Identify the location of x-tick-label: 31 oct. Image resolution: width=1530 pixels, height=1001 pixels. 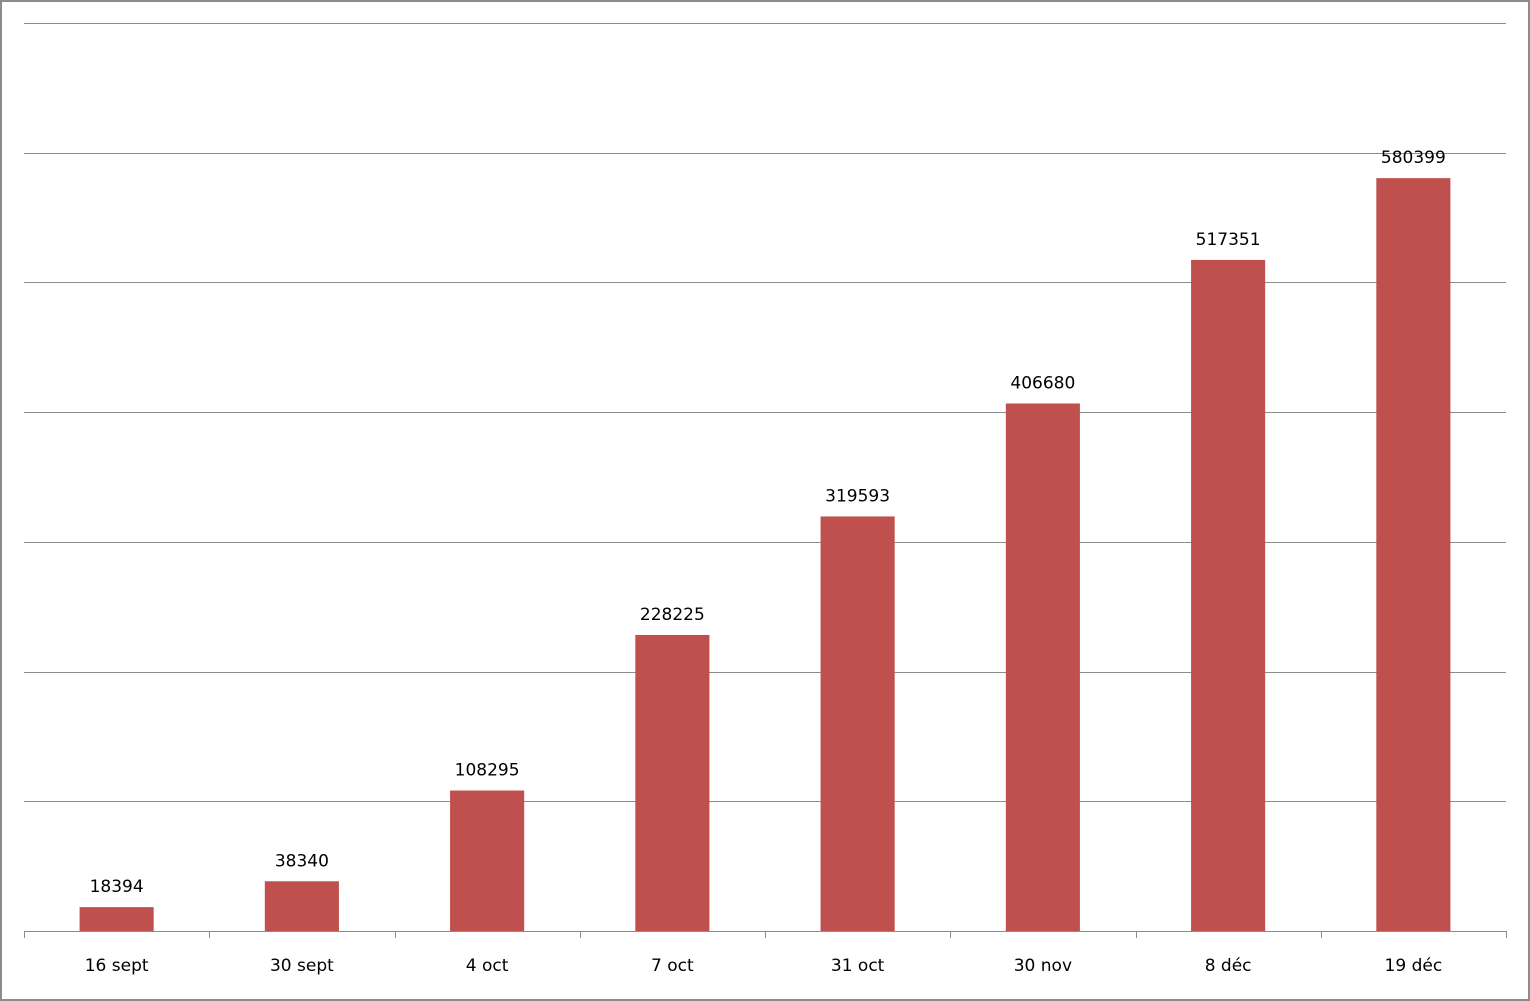
(858, 966).